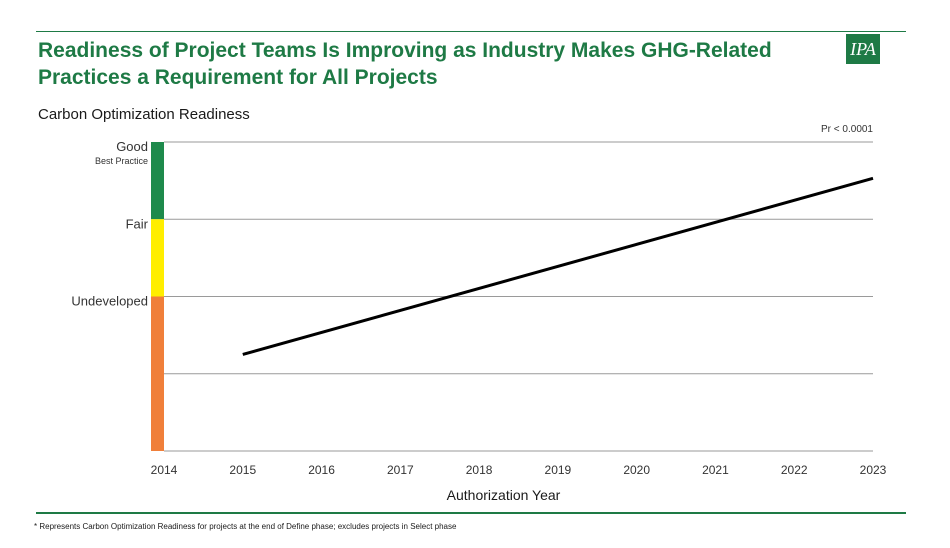 Image resolution: width=950 pixels, height=548 pixels. Describe the element at coordinates (863, 49) in the screenshot. I see `ipa-logo: IPA` at that location.